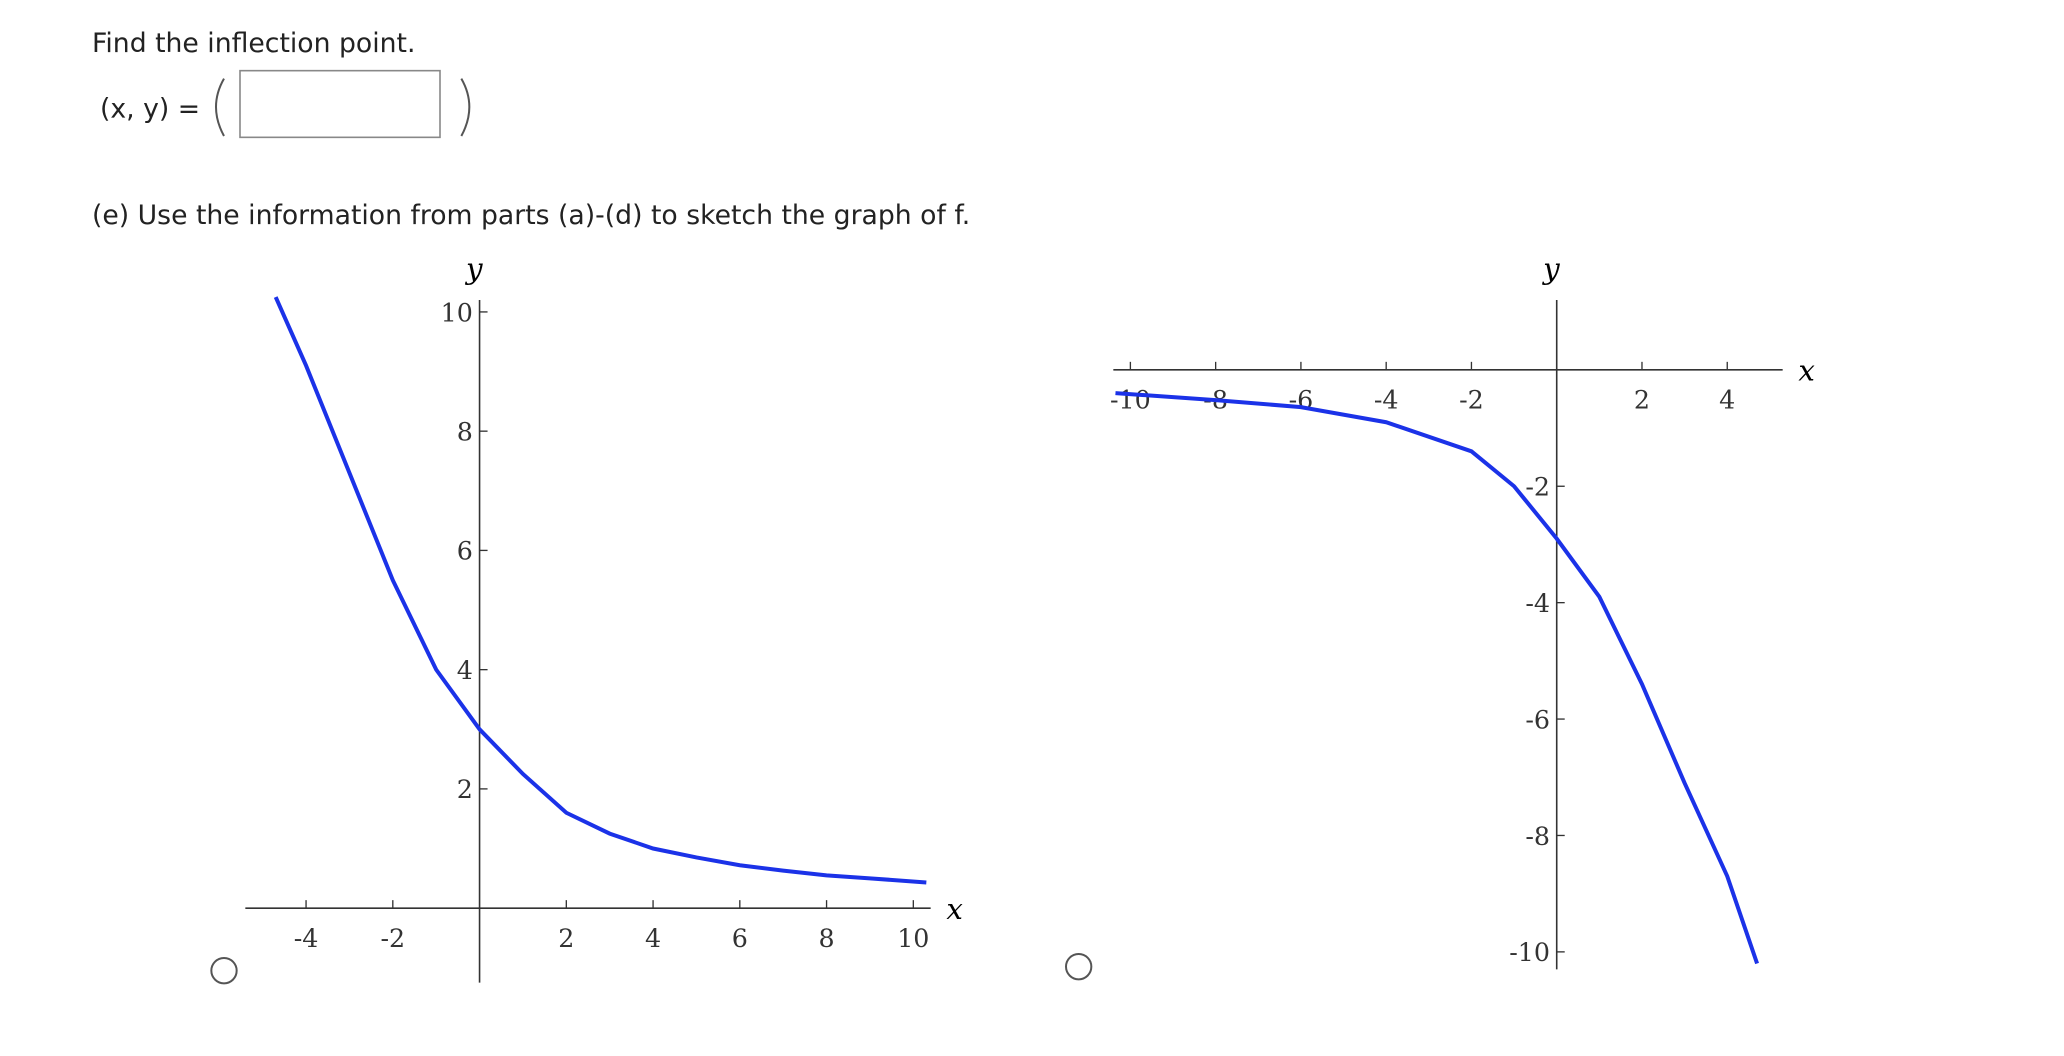  I want to click on paren-left, so click(220, 107).